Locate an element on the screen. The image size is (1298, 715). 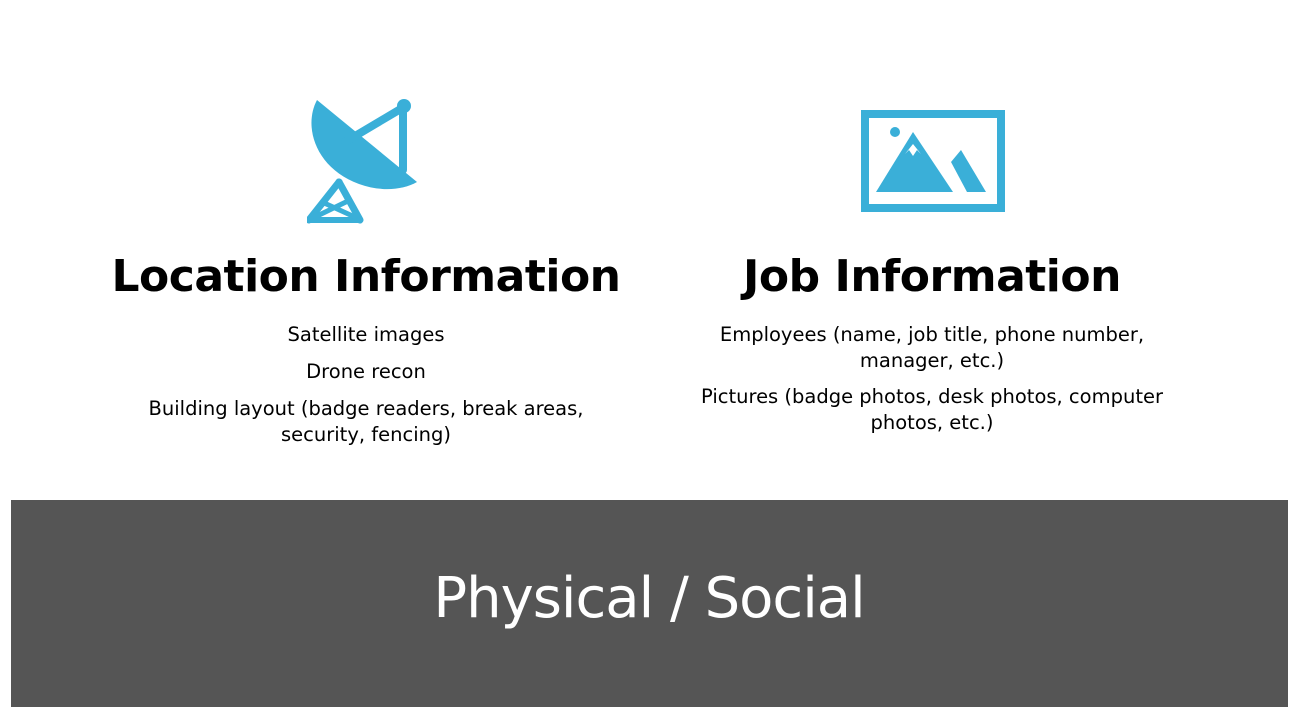
job-information-title: Job Information is located at coordinates (932, 276).